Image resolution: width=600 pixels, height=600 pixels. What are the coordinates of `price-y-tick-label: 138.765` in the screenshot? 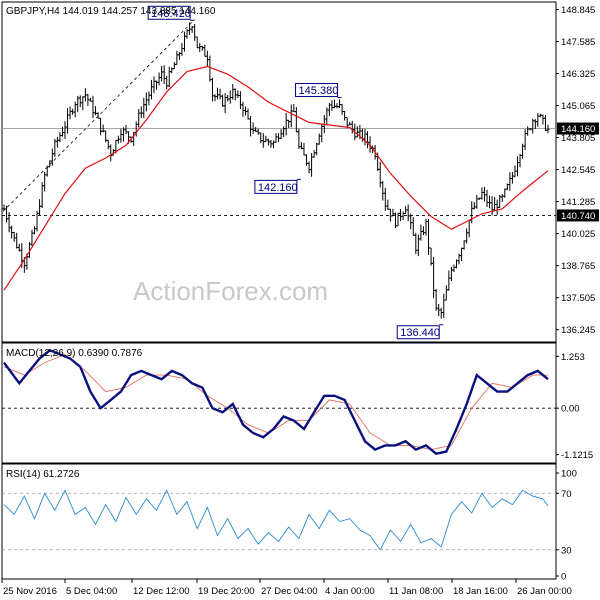 It's located at (578, 266).